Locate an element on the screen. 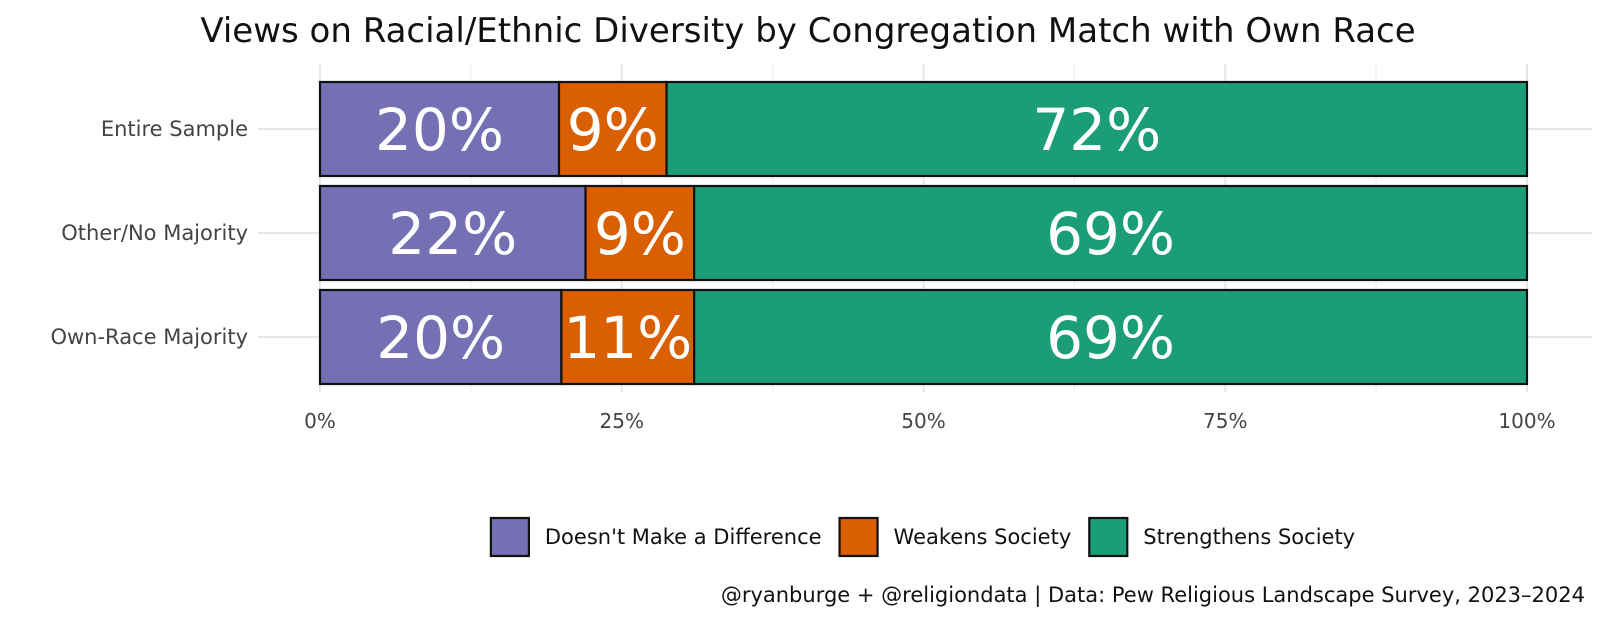 Image resolution: width=1600 pixels, height=622 pixels. x-tick-label: 0% is located at coordinates (320, 421).